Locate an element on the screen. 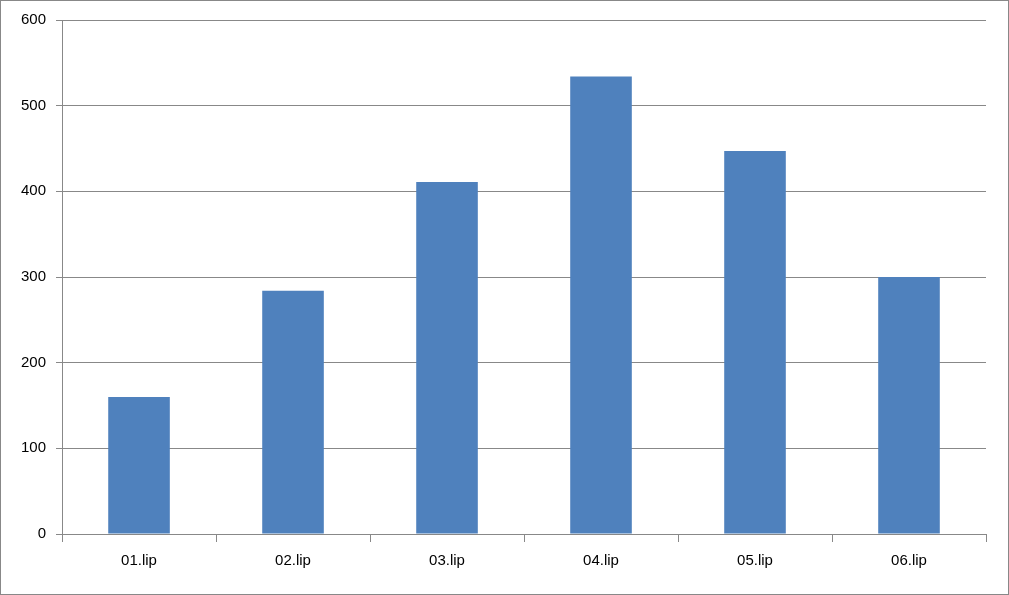 This screenshot has width=1009, height=595. x-tick-label: 02.lip is located at coordinates (293, 560).